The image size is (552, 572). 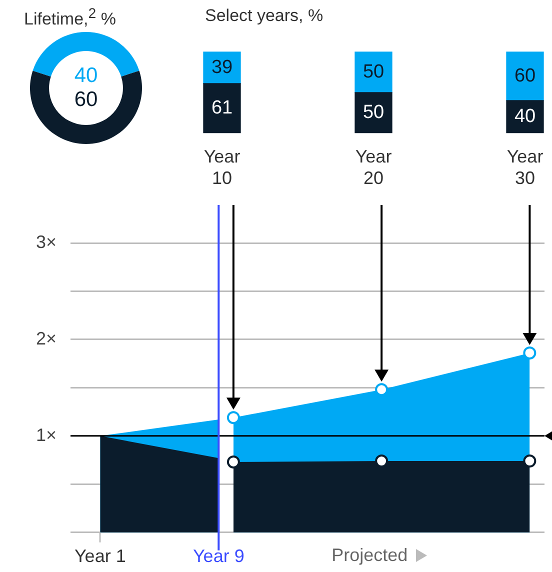 I want to click on x-tick-label: Year 30, so click(x=525, y=167).